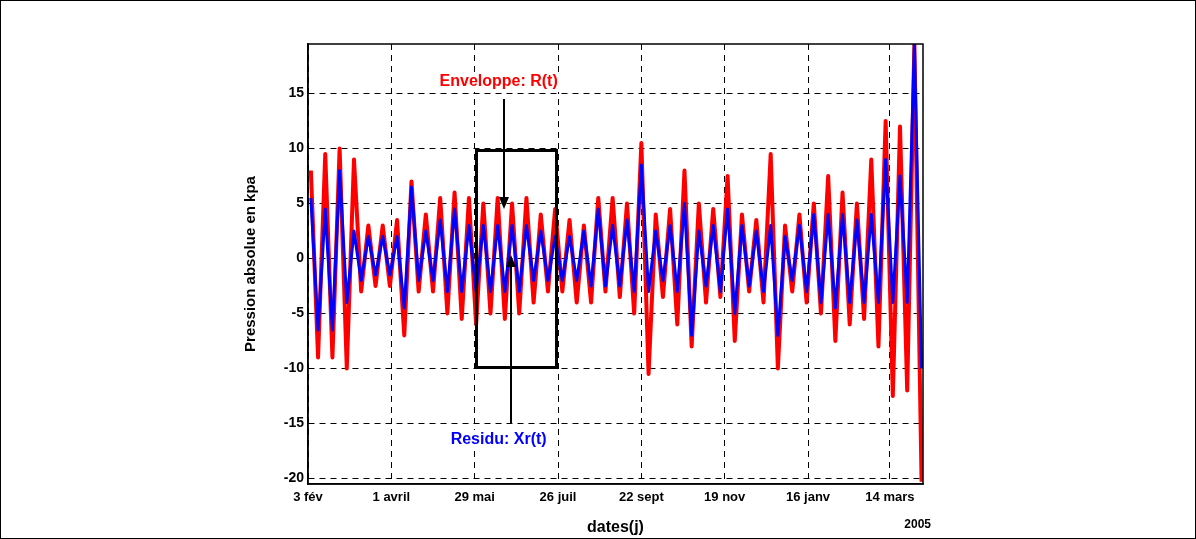 This screenshot has height=539, width=1196. I want to click on text: 2005, so click(918, 524).